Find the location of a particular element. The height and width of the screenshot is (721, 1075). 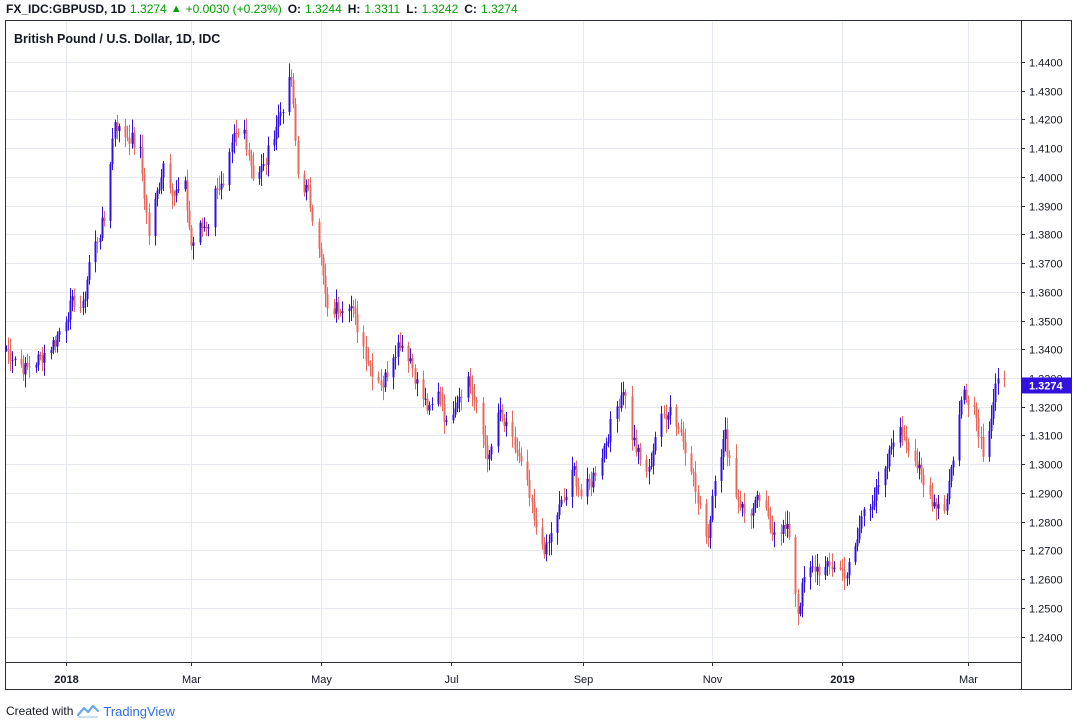

open-value: 1.3244 is located at coordinates (323, 9).